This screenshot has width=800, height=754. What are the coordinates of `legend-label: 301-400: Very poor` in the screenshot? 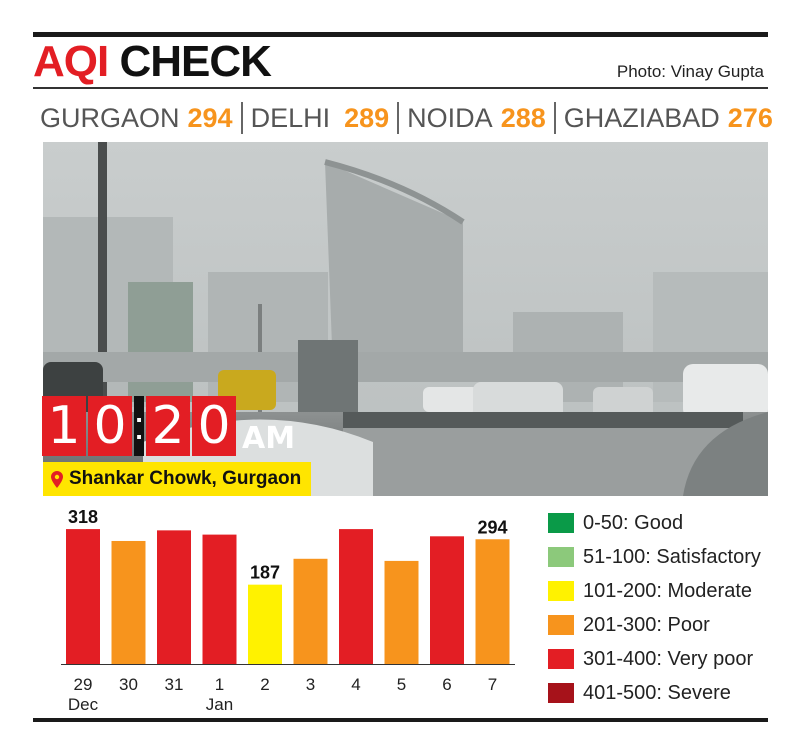 It's located at (668, 658).